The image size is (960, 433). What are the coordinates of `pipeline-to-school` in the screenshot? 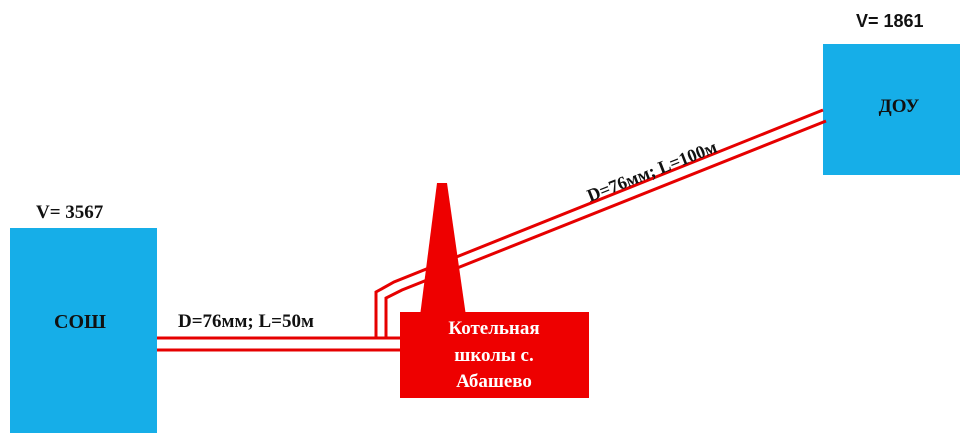 It's located at (278, 344).